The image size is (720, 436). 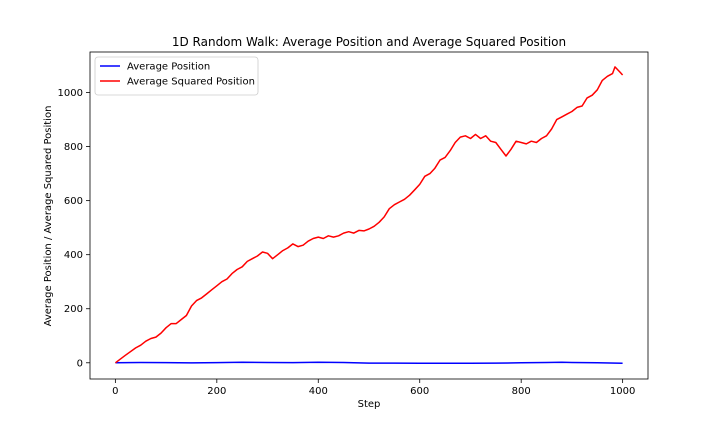 I want to click on x-tick-label: 1000, so click(x=622, y=391).